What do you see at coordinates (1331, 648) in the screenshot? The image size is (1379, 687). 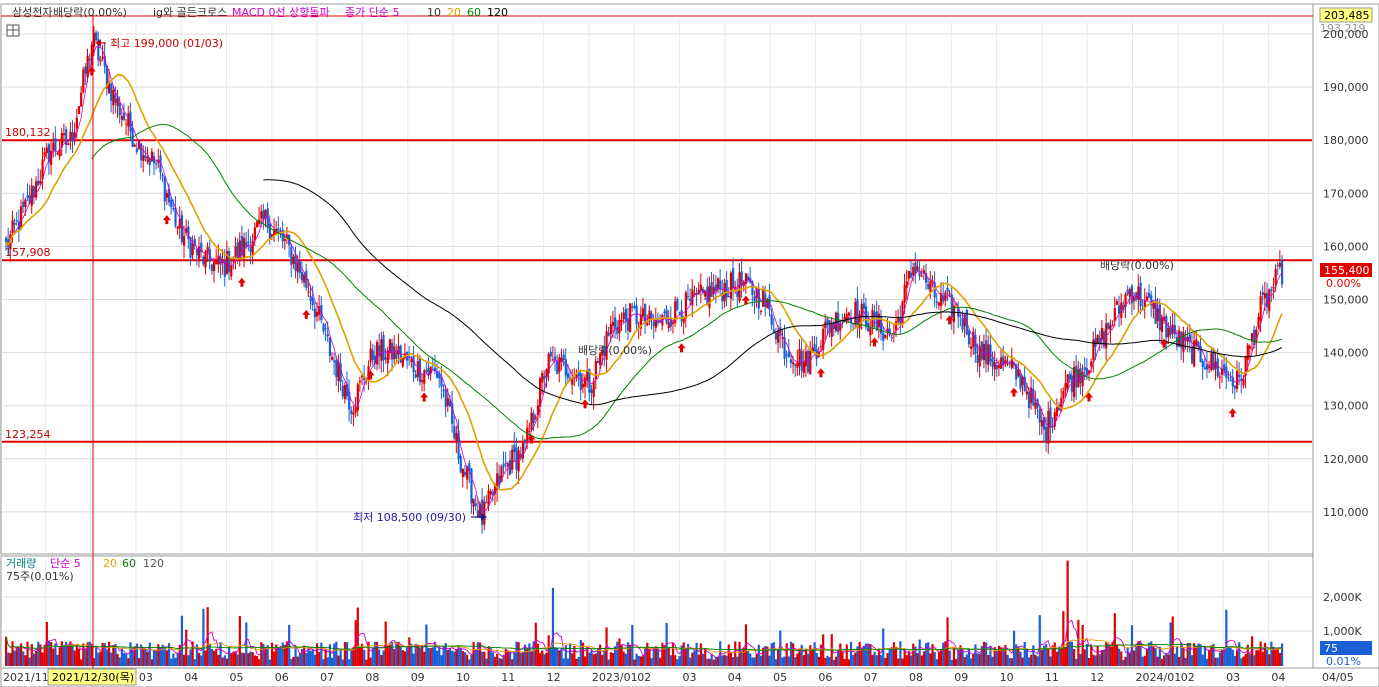 I see `volume-value: 75` at bounding box center [1331, 648].